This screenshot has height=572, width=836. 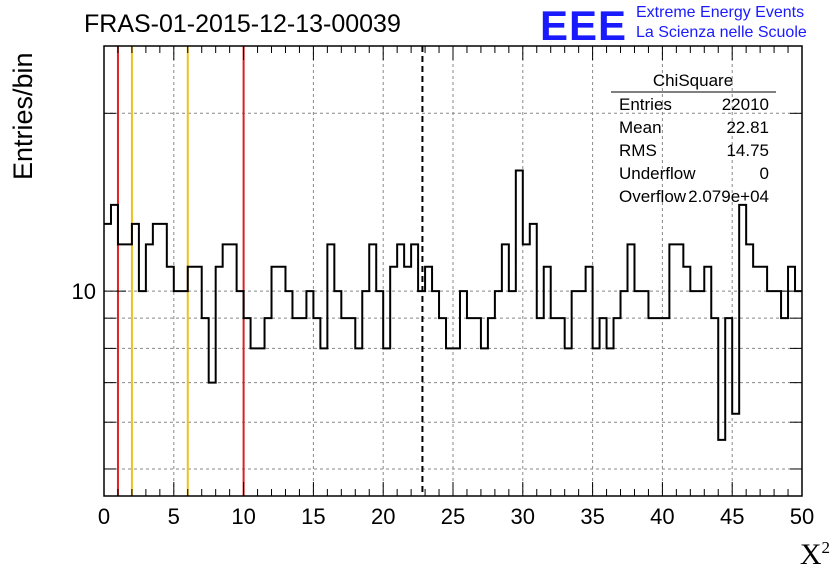 I want to click on eee-logo-line2: La Scienza nelle Scuole, so click(x=721, y=32).